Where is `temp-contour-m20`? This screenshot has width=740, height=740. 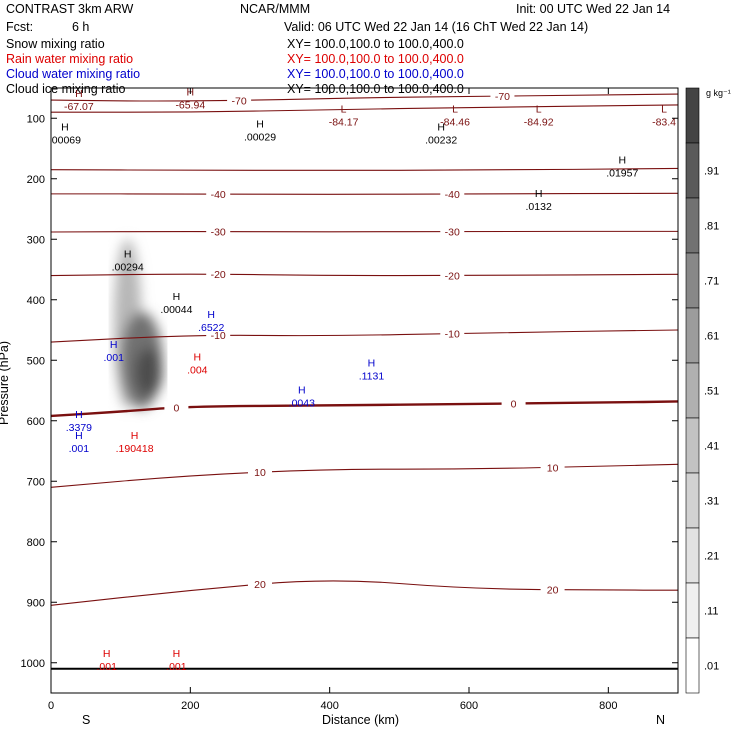 temp-contour-m20 is located at coordinates (364, 275).